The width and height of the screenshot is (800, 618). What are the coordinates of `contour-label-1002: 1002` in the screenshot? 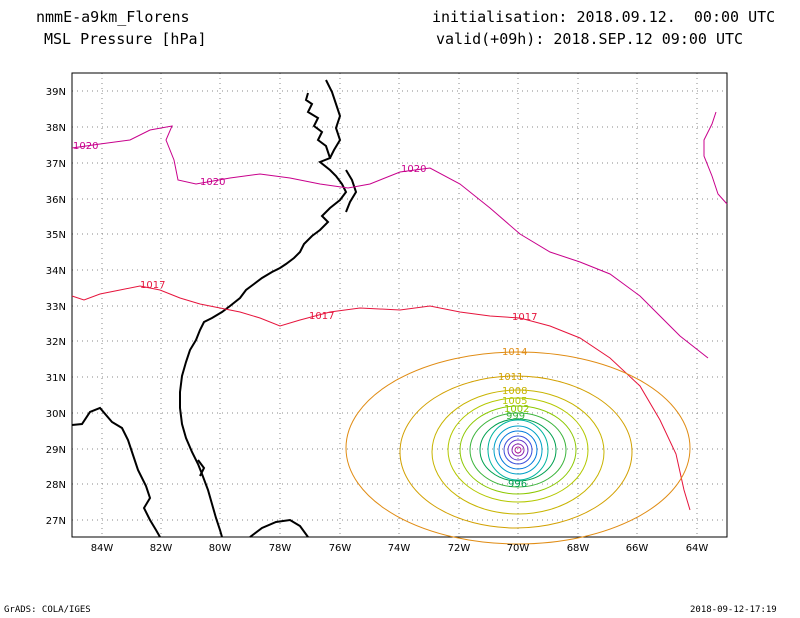 It's located at (516, 409).